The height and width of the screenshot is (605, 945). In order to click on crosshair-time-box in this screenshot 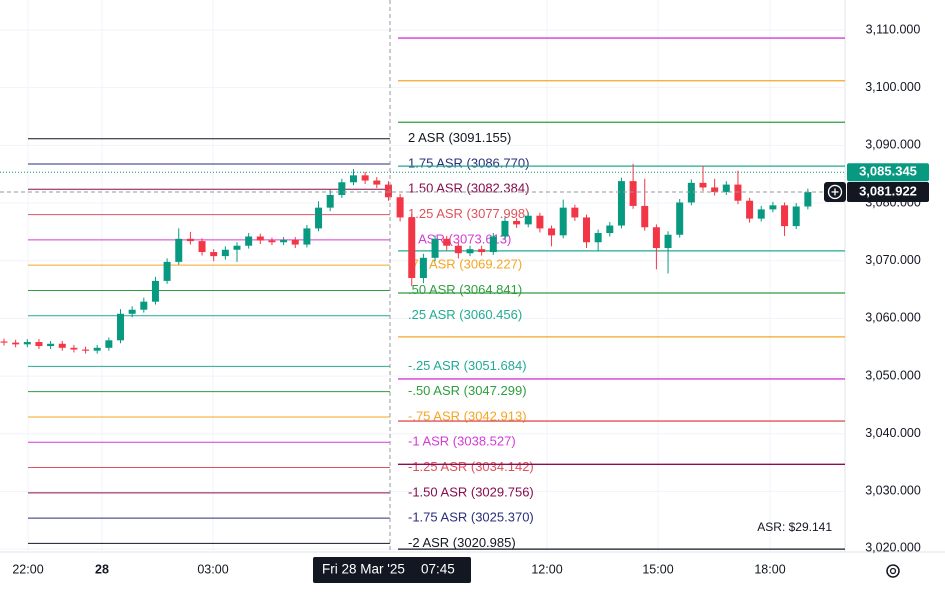, I will do `click(392, 570)`.